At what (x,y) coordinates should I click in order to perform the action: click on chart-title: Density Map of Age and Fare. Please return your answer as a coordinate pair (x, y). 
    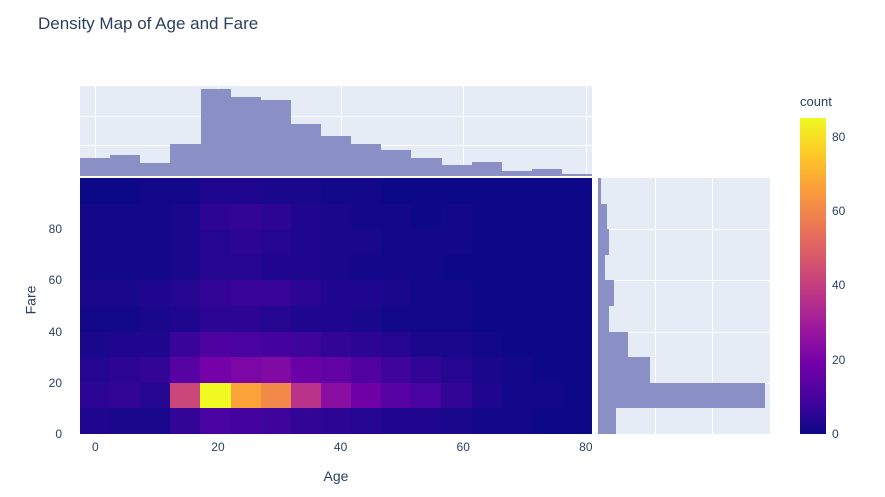
    Looking at the image, I should click on (148, 23).